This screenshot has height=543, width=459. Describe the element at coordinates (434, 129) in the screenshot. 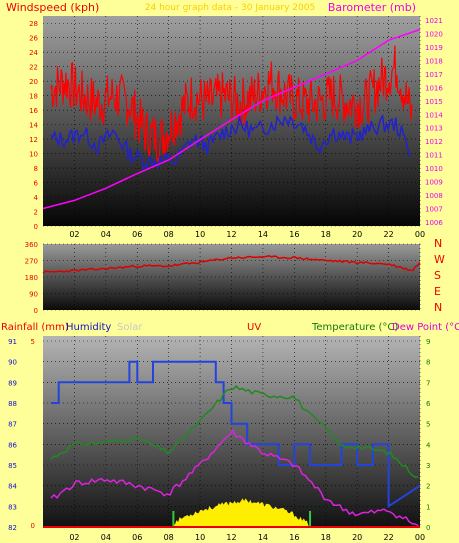

I see `barometer-tick-label: 1013` at that location.